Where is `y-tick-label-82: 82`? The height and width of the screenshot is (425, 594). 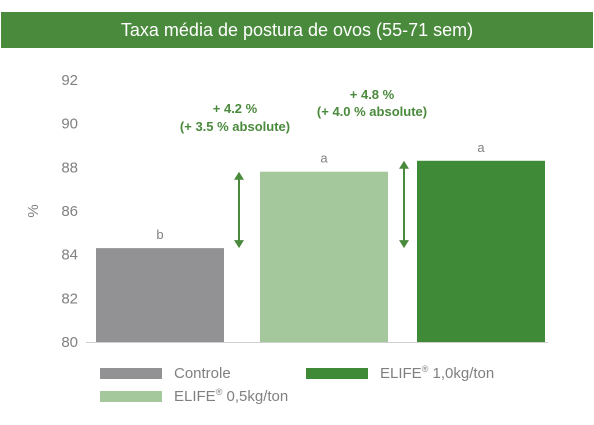 y-tick-label-82: 82 is located at coordinates (69, 298).